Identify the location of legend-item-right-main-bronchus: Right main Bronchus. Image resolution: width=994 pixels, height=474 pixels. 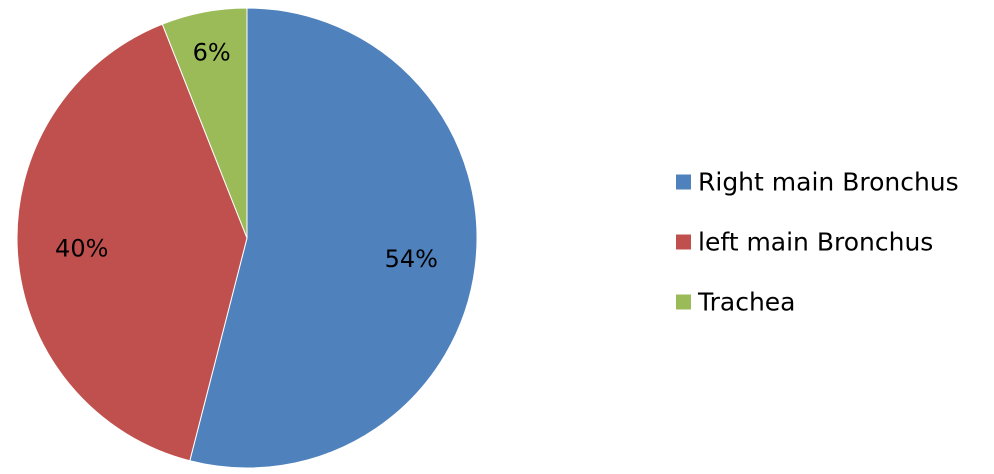
(817, 182).